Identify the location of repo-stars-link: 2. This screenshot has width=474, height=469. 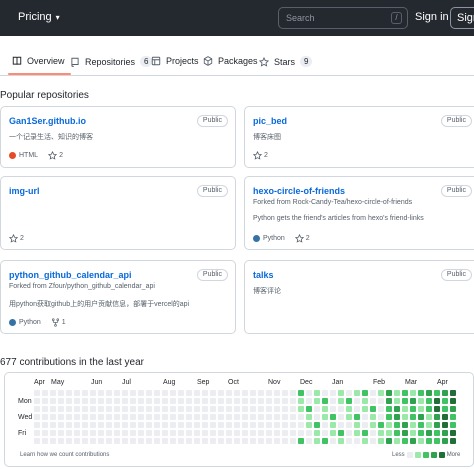
(16, 238).